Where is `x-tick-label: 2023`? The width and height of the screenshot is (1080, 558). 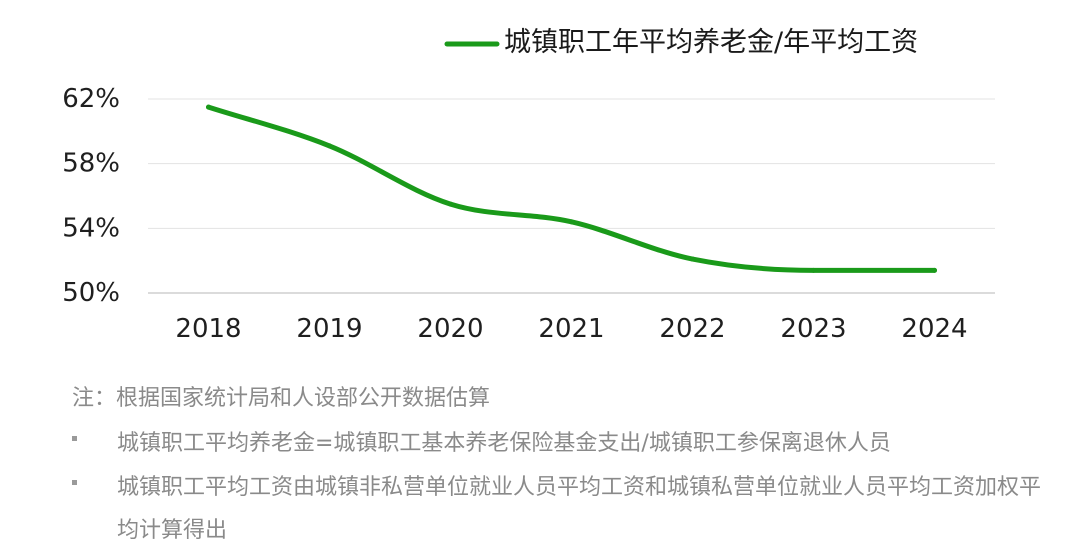 x-tick-label: 2023 is located at coordinates (813, 329).